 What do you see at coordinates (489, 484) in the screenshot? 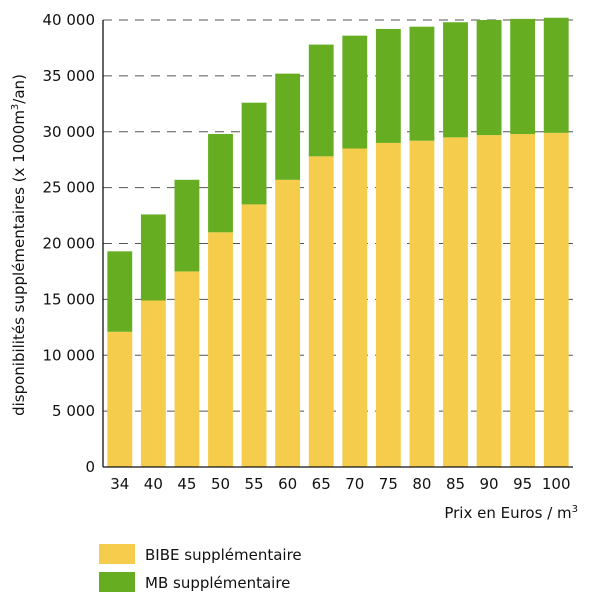
I see `x-tick-label: 90` at bounding box center [489, 484].